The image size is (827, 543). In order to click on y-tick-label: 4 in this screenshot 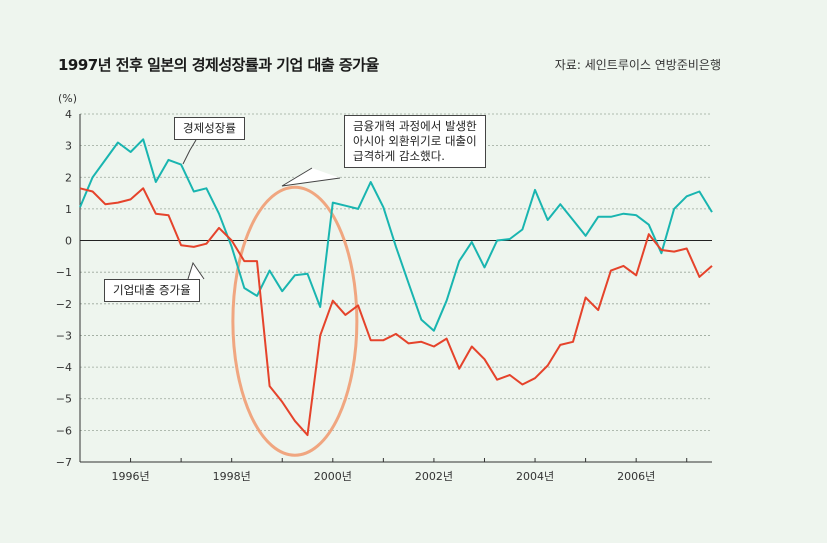, I will do `click(68, 114)`.